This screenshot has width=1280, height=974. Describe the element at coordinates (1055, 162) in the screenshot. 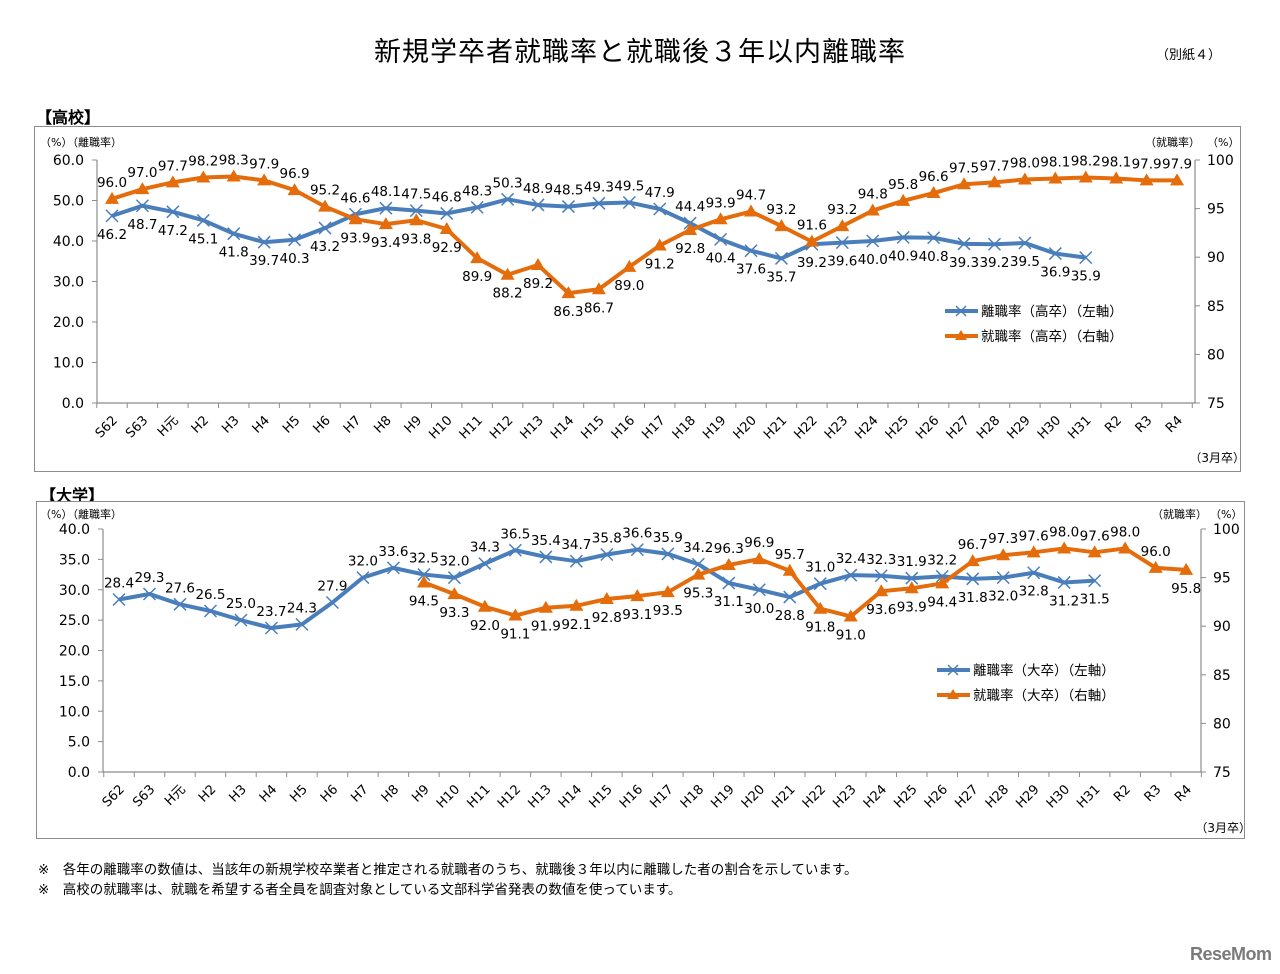

I see `employment-data-label: 98.1` at that location.